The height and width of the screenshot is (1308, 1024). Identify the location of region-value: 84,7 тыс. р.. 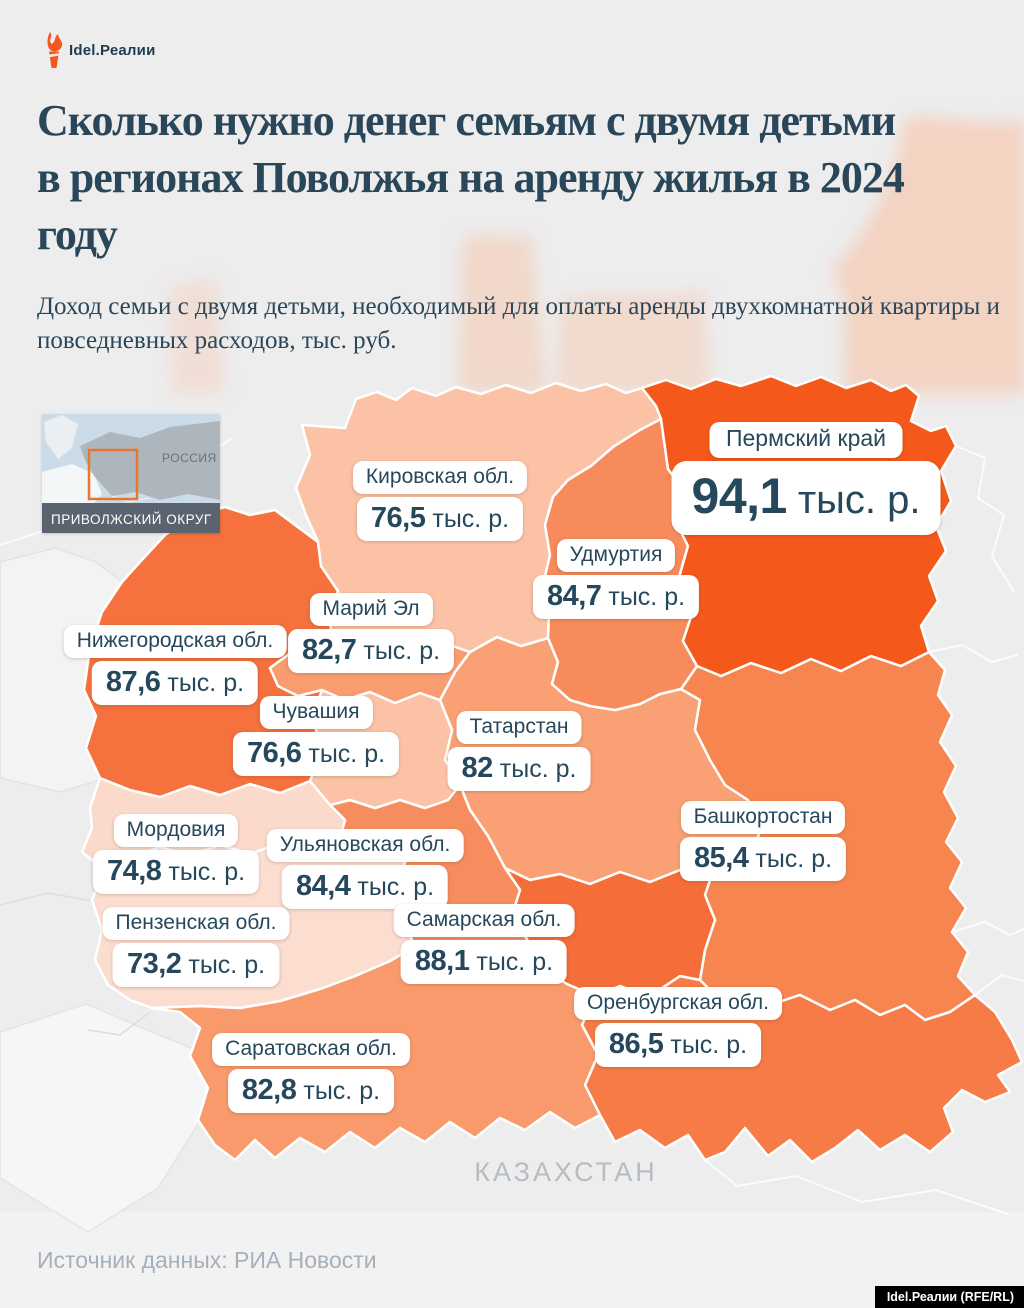
(616, 596).